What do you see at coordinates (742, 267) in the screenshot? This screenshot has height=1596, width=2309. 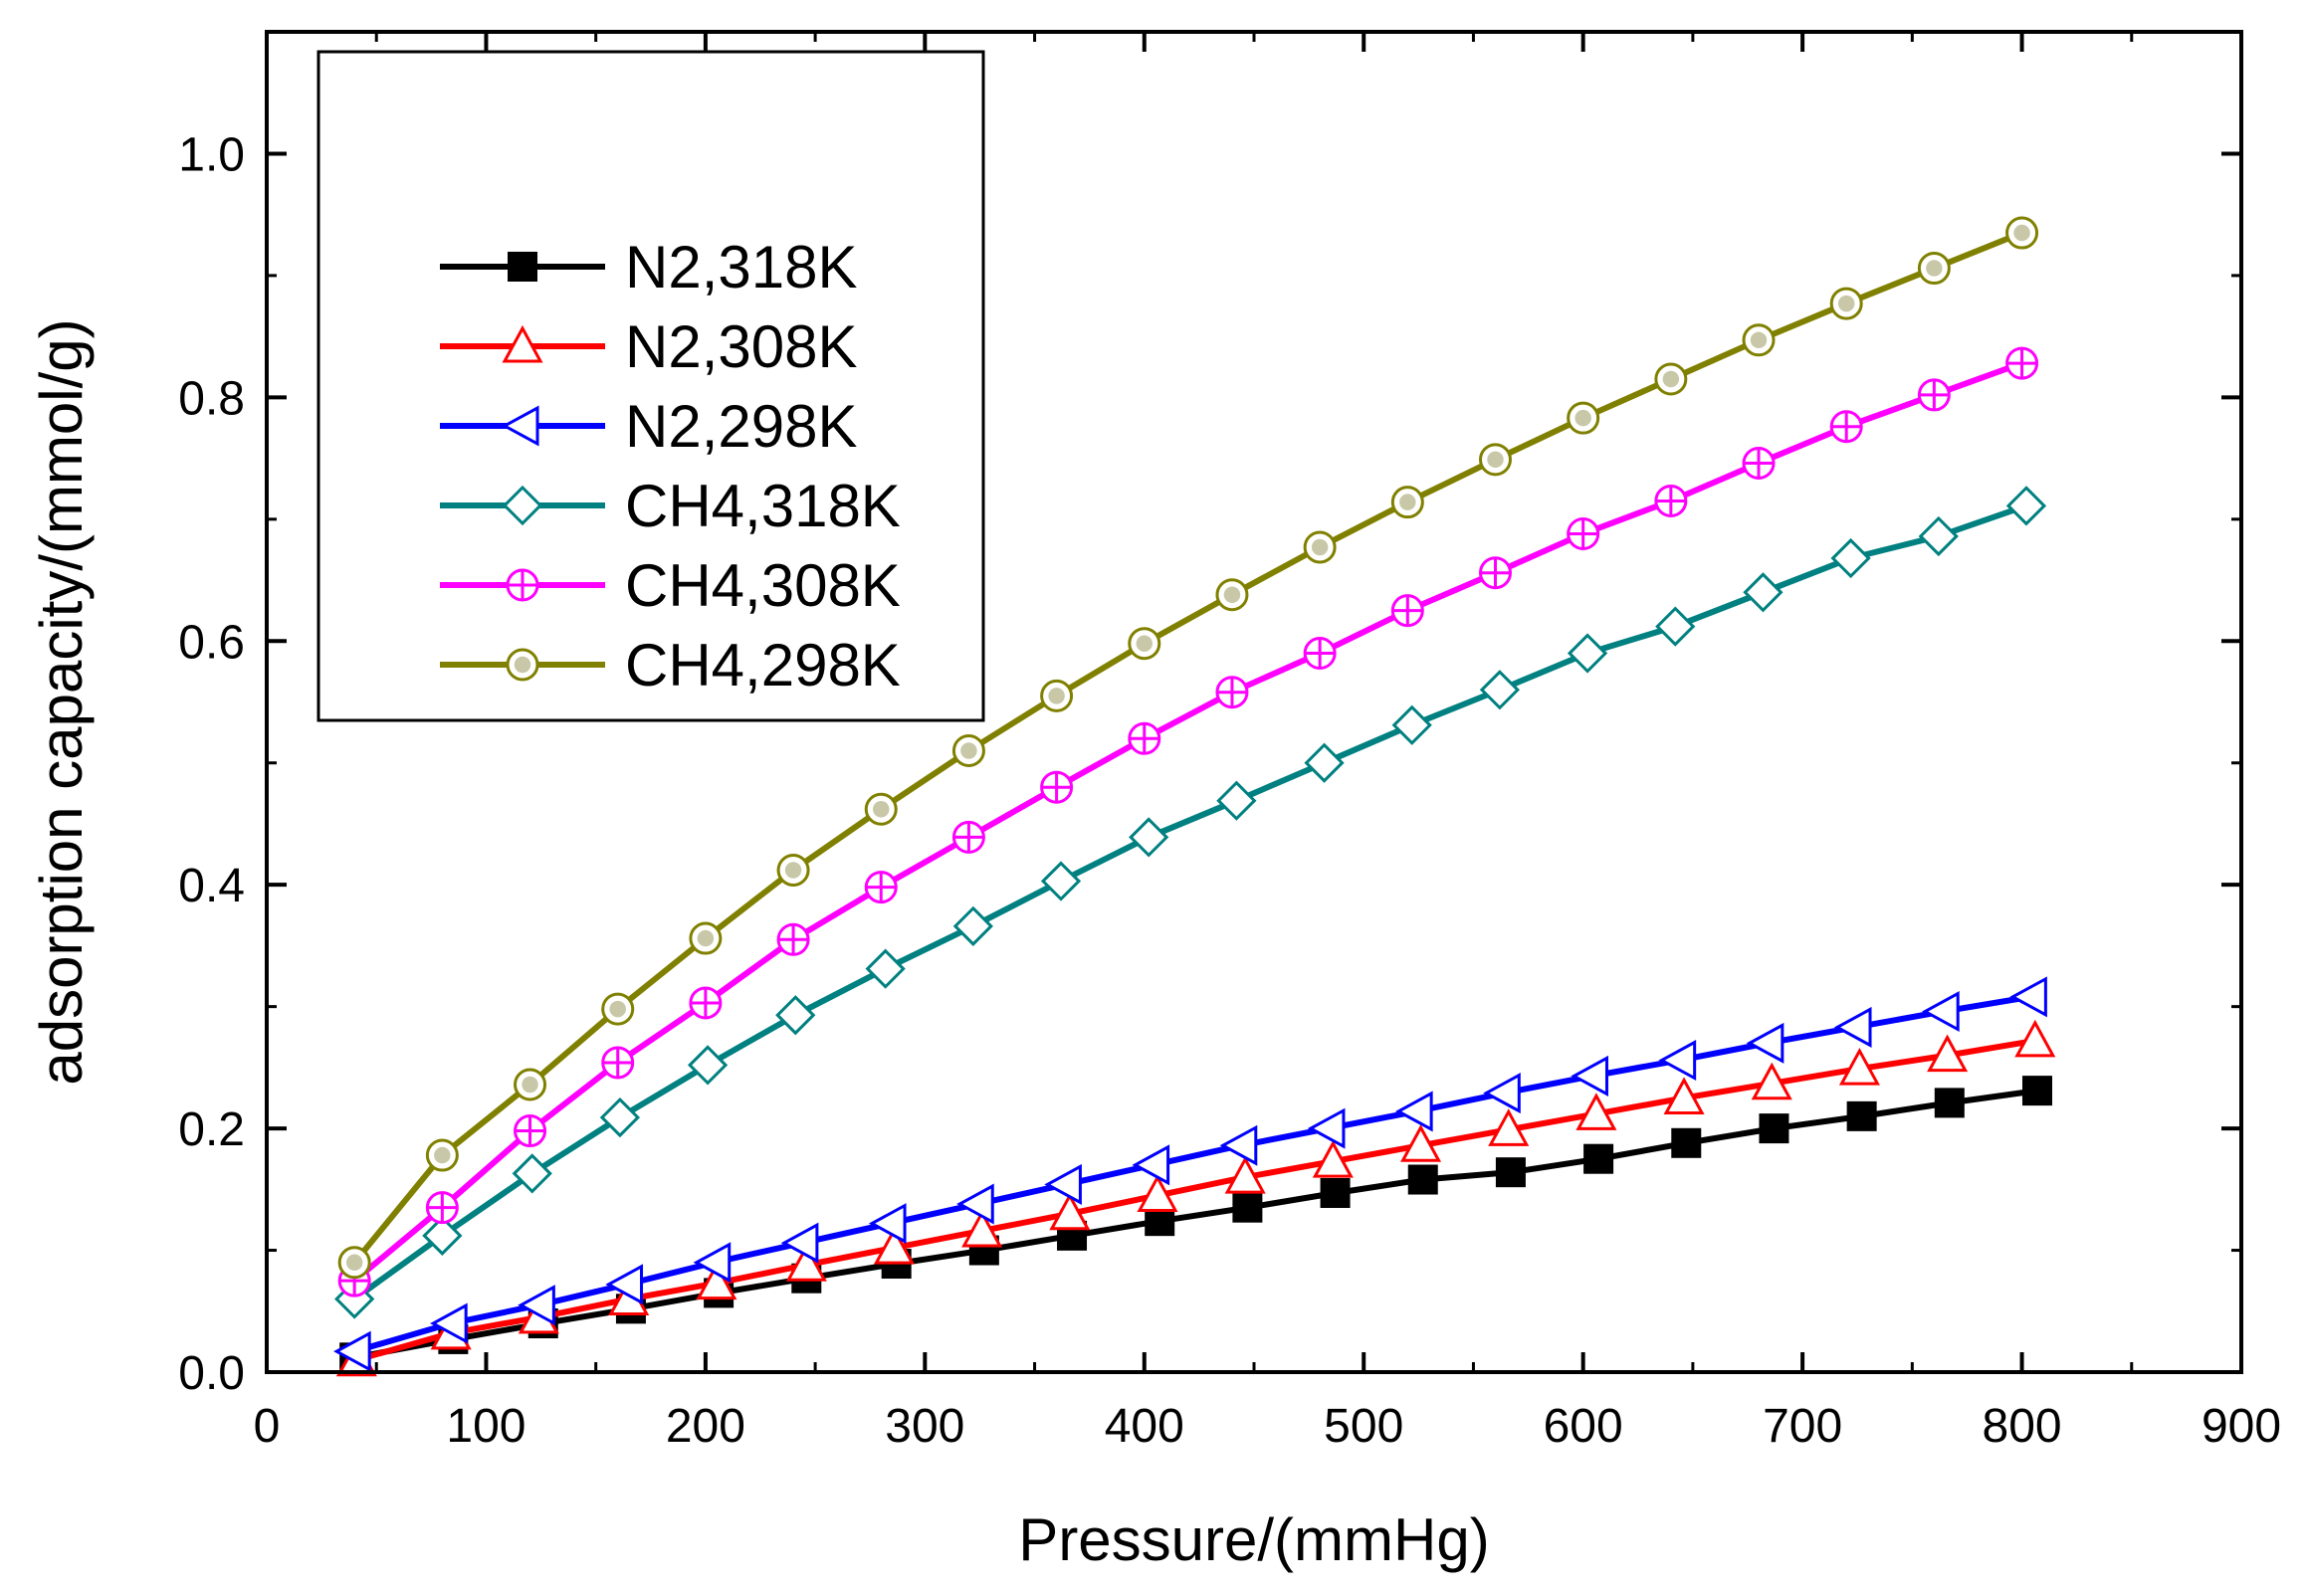 I see `legend-label: N2,318K` at bounding box center [742, 267].